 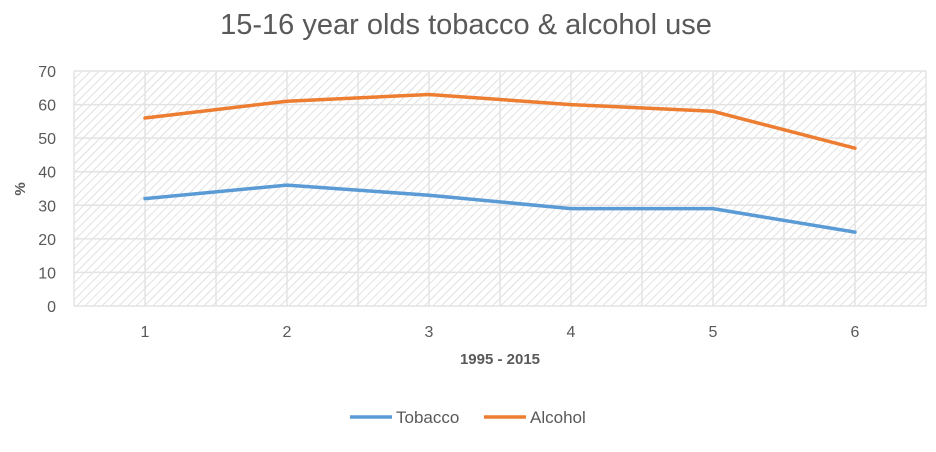 What do you see at coordinates (500, 359) in the screenshot?
I see `x-axis-label: 1995 - 2015` at bounding box center [500, 359].